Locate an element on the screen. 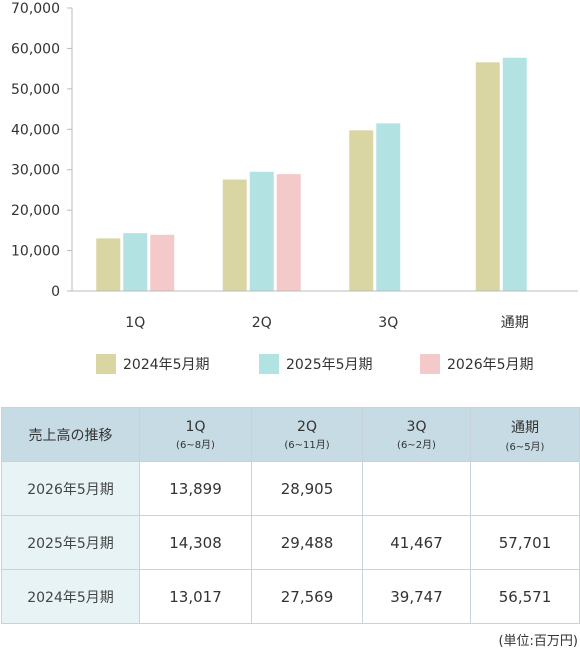 This screenshot has height=650, width=580. legend-label-2026: 2026年5月期 is located at coordinates (490, 365).